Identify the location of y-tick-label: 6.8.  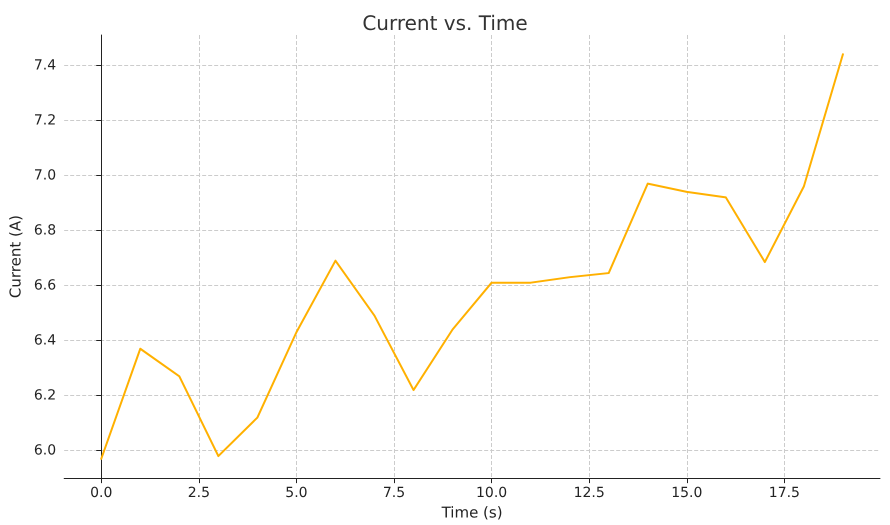
(45, 230).